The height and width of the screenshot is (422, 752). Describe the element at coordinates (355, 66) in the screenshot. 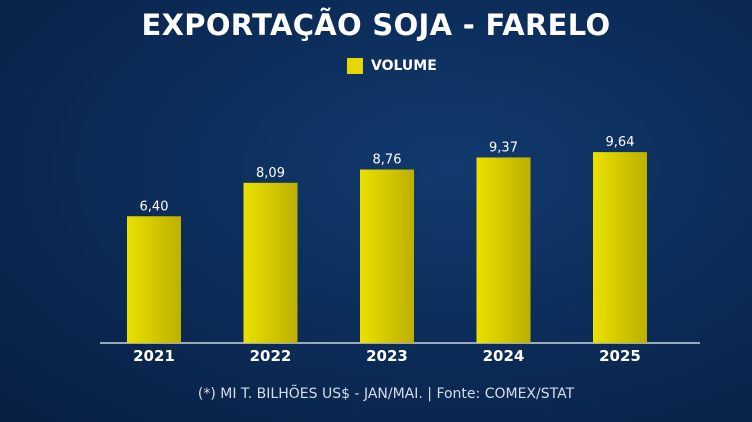

I see `legend-swatch` at that location.